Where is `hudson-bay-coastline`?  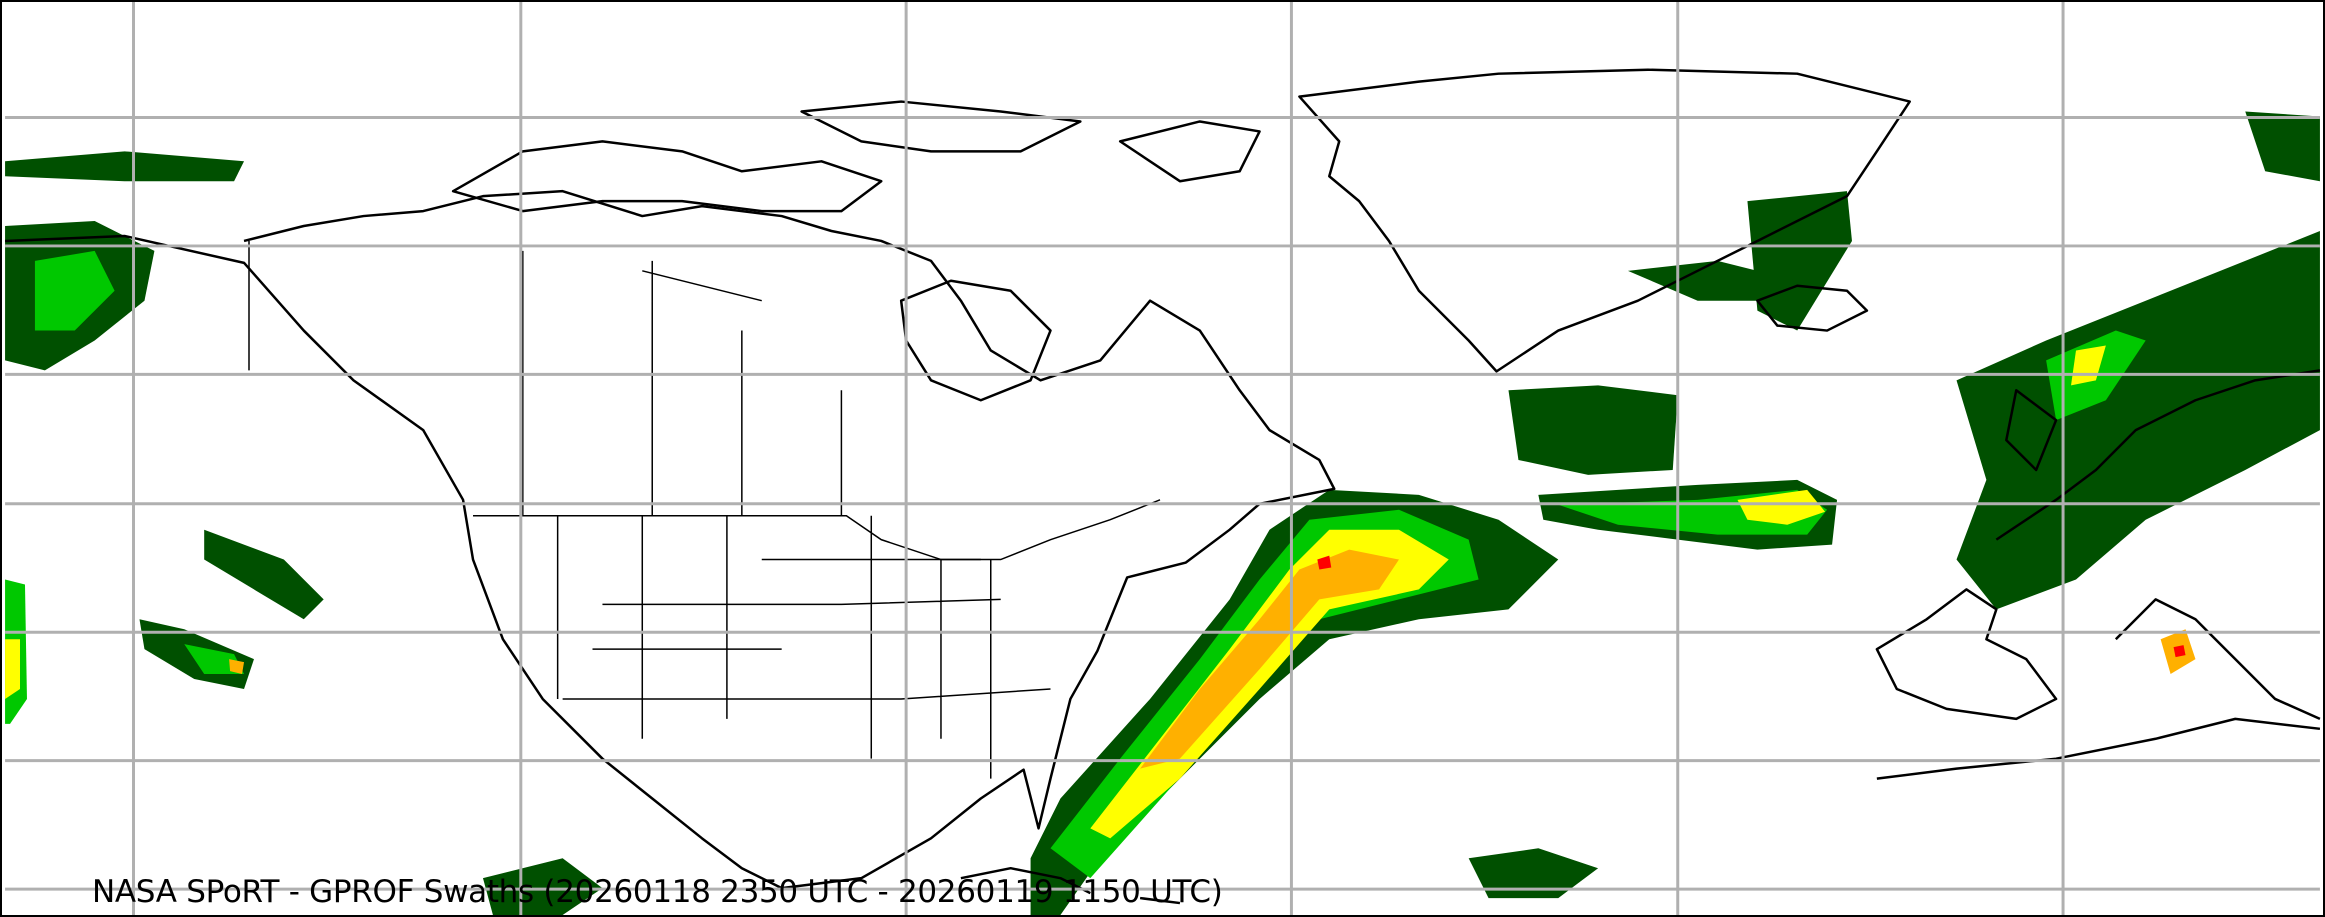
hudson-bay-coastline is located at coordinates (975, 340).